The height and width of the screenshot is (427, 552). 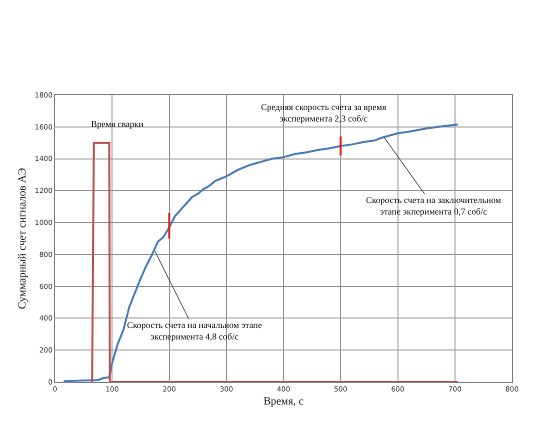 I want to click on y-axis-title: Суммарный счет сигналов АЭ, so click(x=22, y=239).